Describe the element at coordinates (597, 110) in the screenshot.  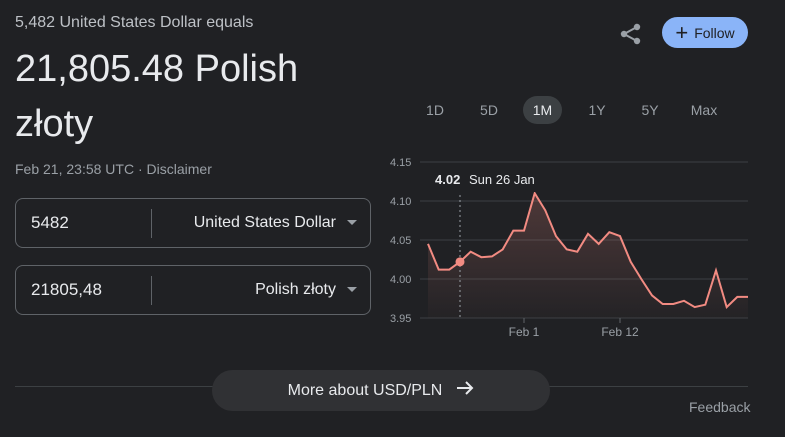
I see `tab-1y: 1Y` at that location.